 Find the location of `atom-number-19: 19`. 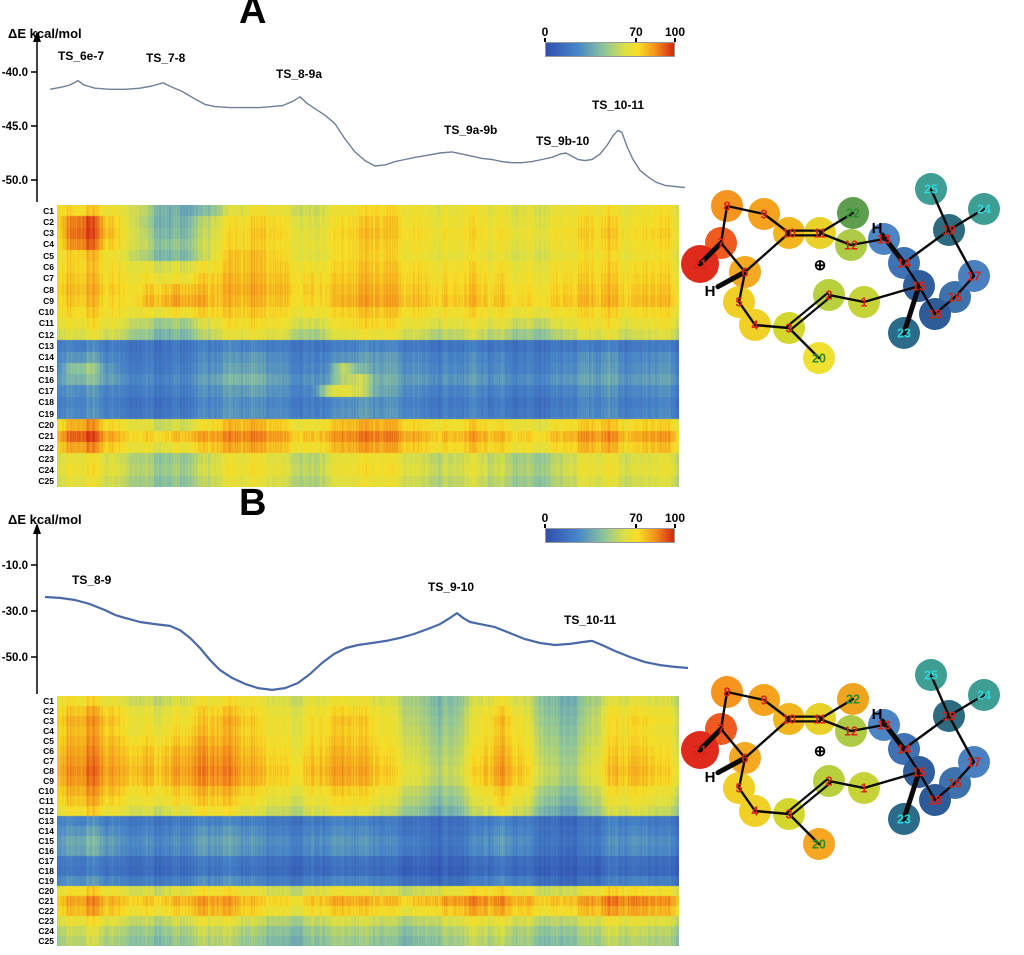

atom-number-19: 19 is located at coordinates (949, 717).